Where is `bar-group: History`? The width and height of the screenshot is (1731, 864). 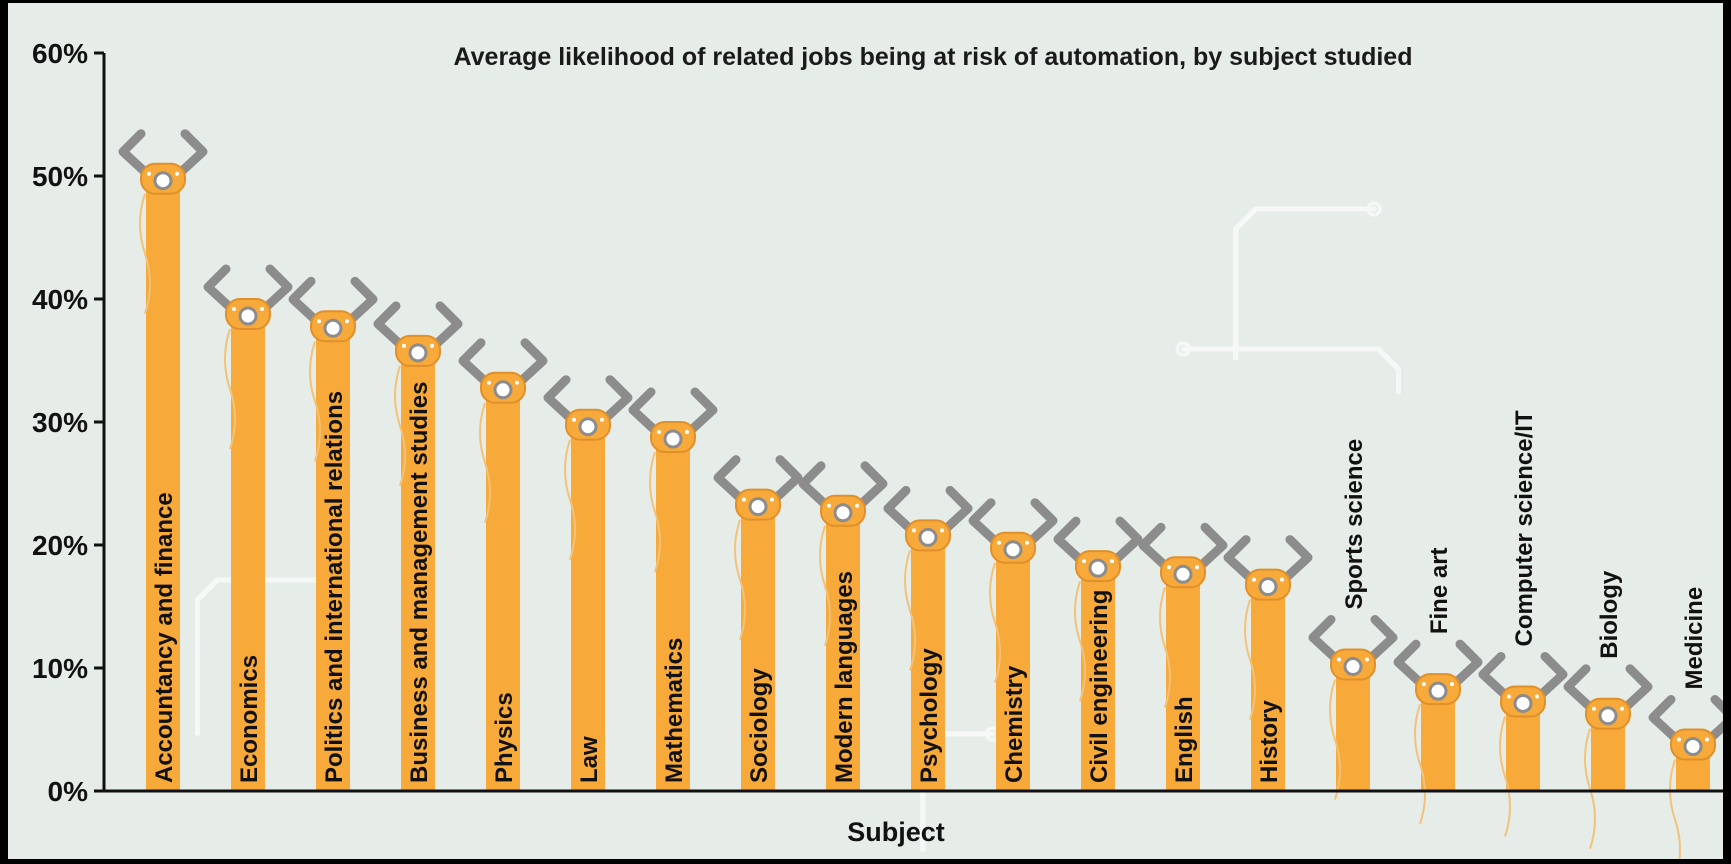 bar-group: History is located at coordinates (1268, 663).